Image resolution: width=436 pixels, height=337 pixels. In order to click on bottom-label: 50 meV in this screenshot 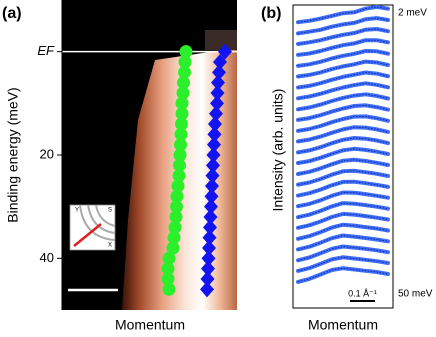, I will do `click(415, 294)`.